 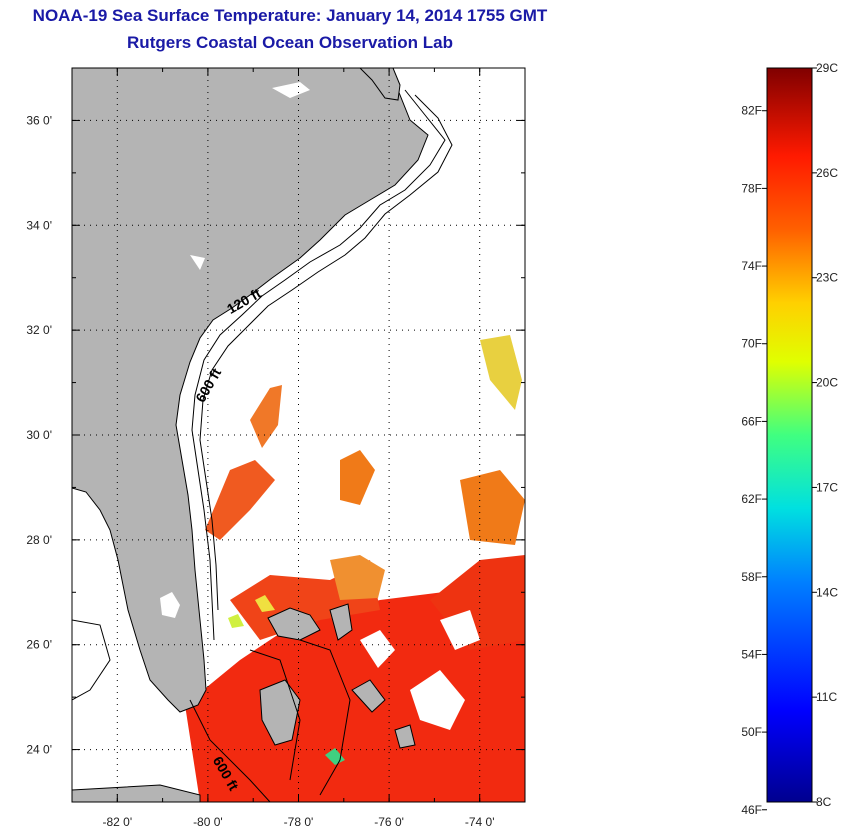 What do you see at coordinates (751, 188) in the screenshot?
I see `colorbar-f-label: 78F` at bounding box center [751, 188].